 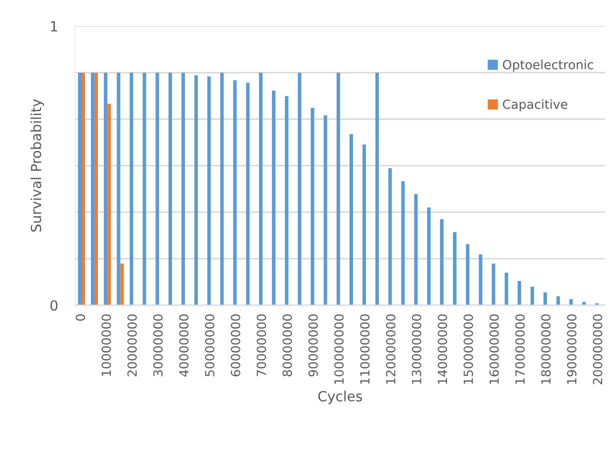 What do you see at coordinates (494, 349) in the screenshot?
I see `x-tick-label: 160000000` at bounding box center [494, 349].